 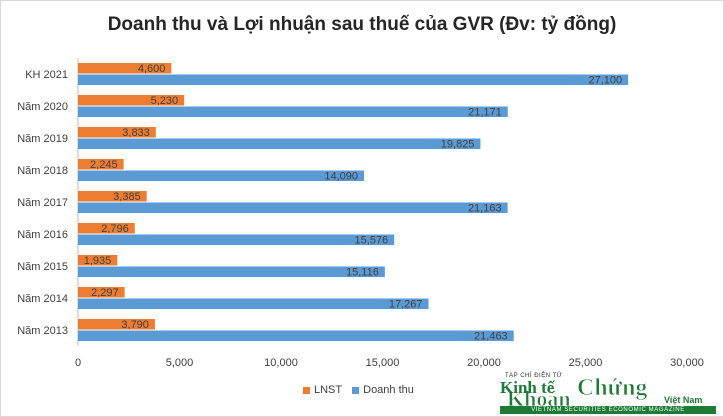 What do you see at coordinates (136, 133) in the screenshot?
I see `data-label-lnst: 3,833` at bounding box center [136, 133].